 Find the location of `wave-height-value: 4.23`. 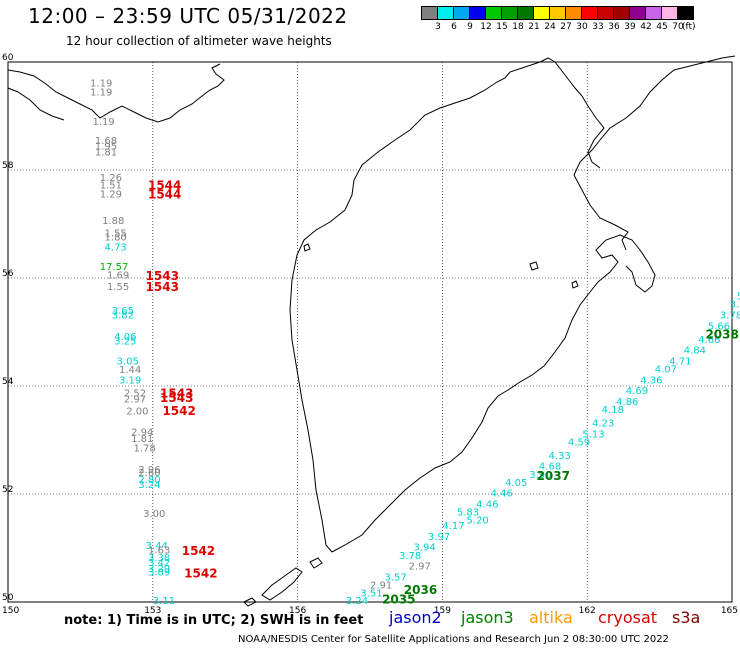

wave-height-value: 4.23 is located at coordinates (603, 424).